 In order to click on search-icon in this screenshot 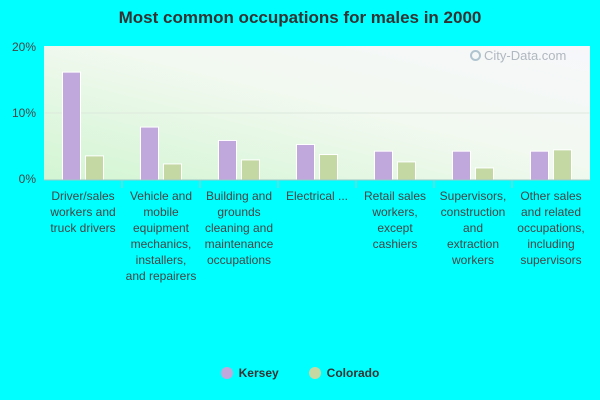, I will do `click(475, 55)`.